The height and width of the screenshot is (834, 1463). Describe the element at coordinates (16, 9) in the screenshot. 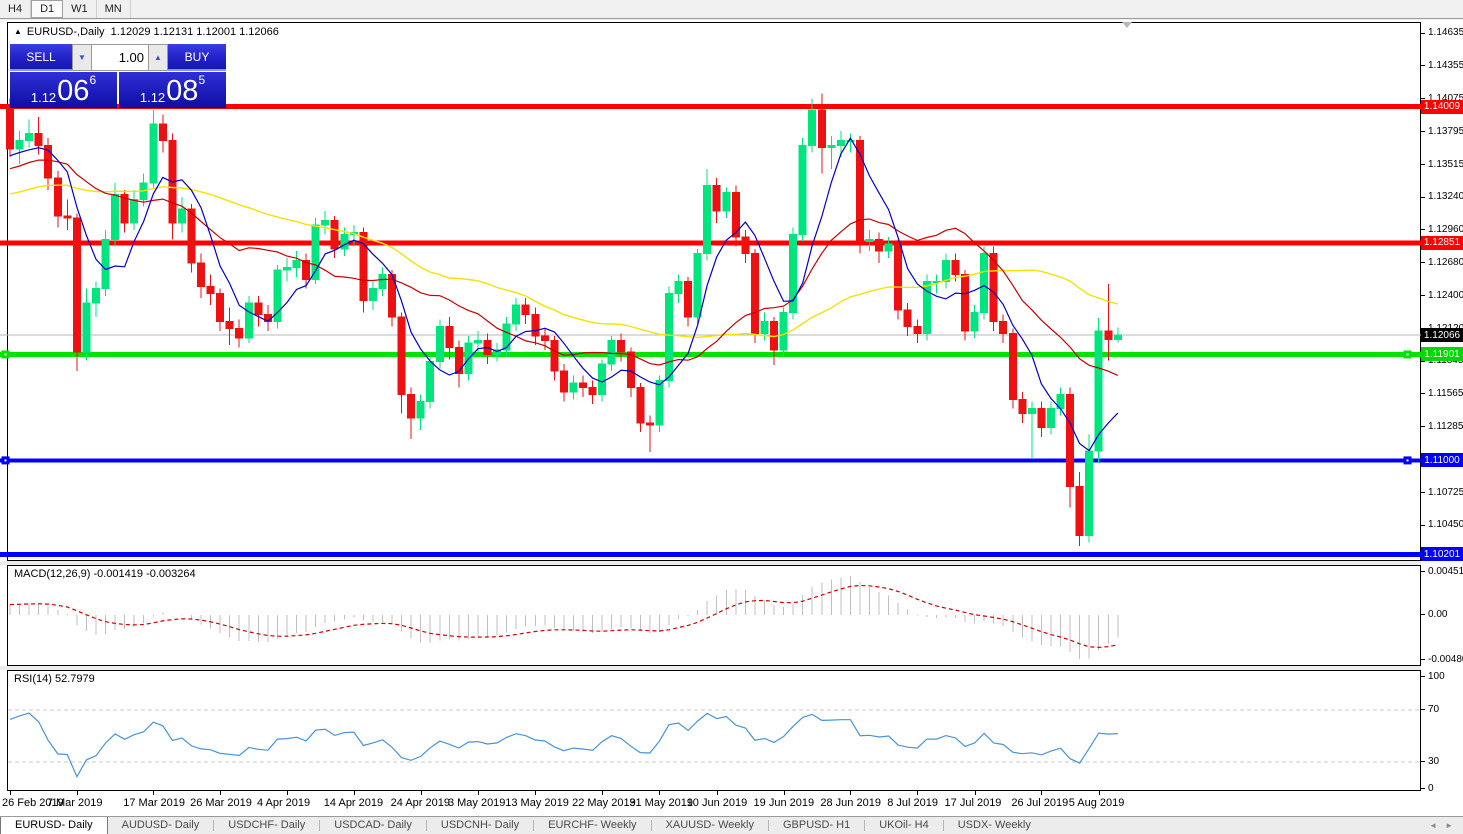

I see `timeframe-button-h4: H4` at that location.